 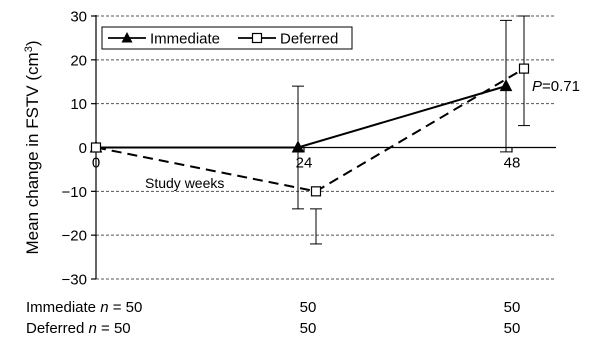 What do you see at coordinates (556, 86) in the screenshot?
I see `p-value-annotation: P=0.71` at bounding box center [556, 86].